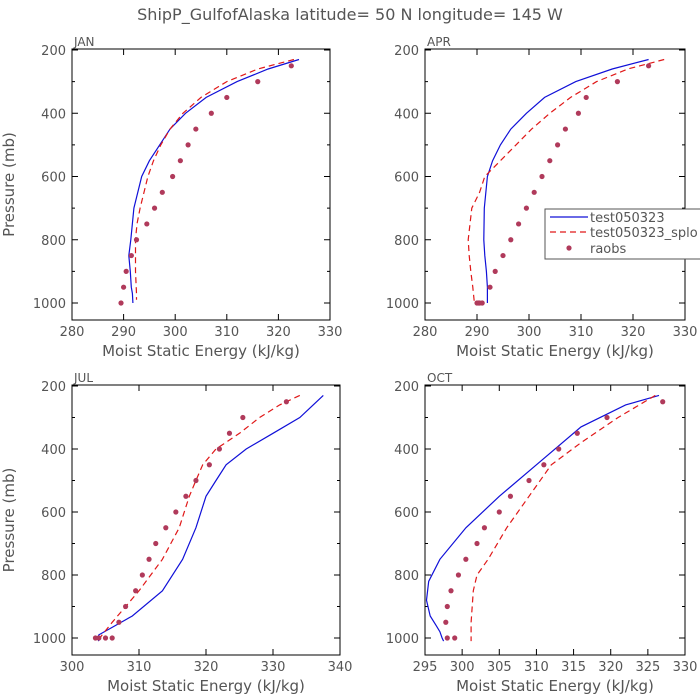  What do you see at coordinates (340, 667) in the screenshot?
I see `x-tick-label: 340` at bounding box center [340, 667].